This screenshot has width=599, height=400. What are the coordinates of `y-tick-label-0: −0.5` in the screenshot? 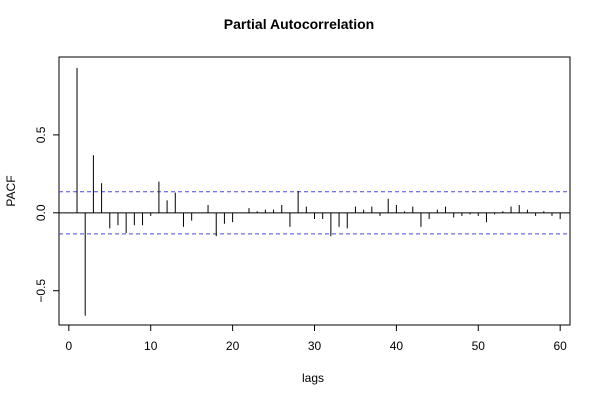 It's located at (41, 291).